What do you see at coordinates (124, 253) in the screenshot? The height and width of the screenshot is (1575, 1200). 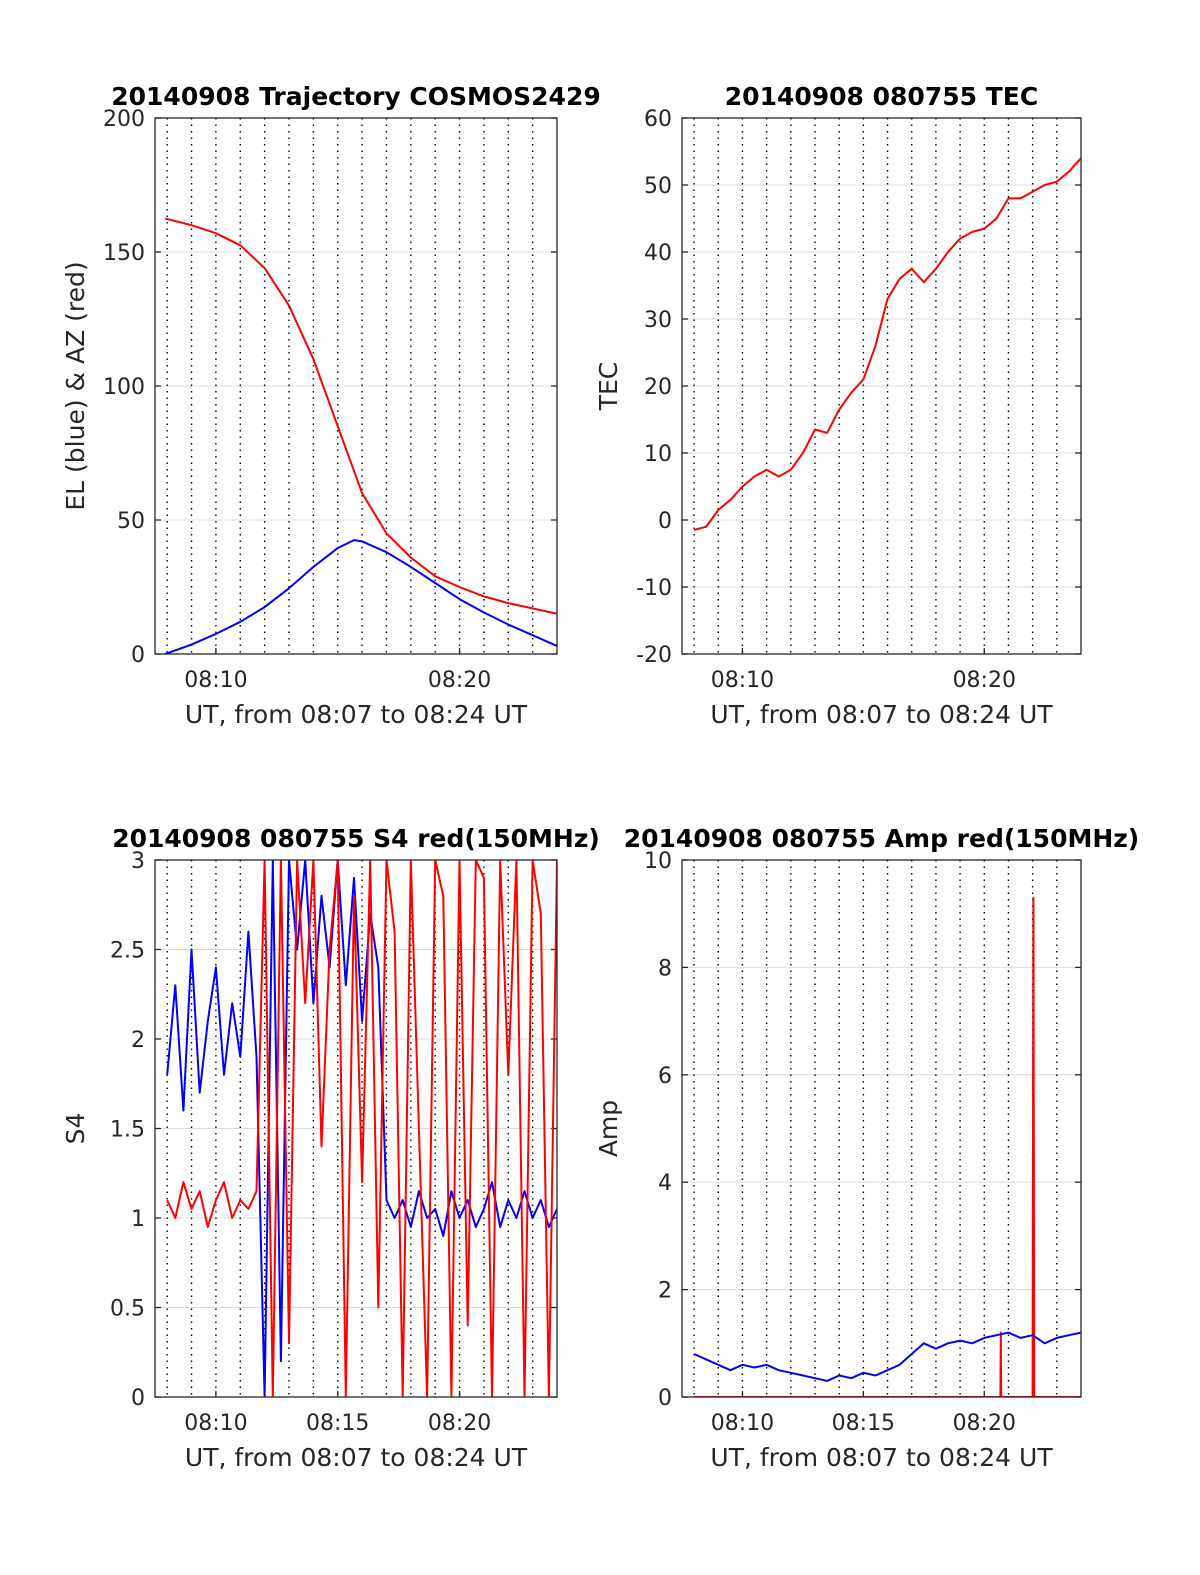 I see `y-tick-label: 150` at bounding box center [124, 253].